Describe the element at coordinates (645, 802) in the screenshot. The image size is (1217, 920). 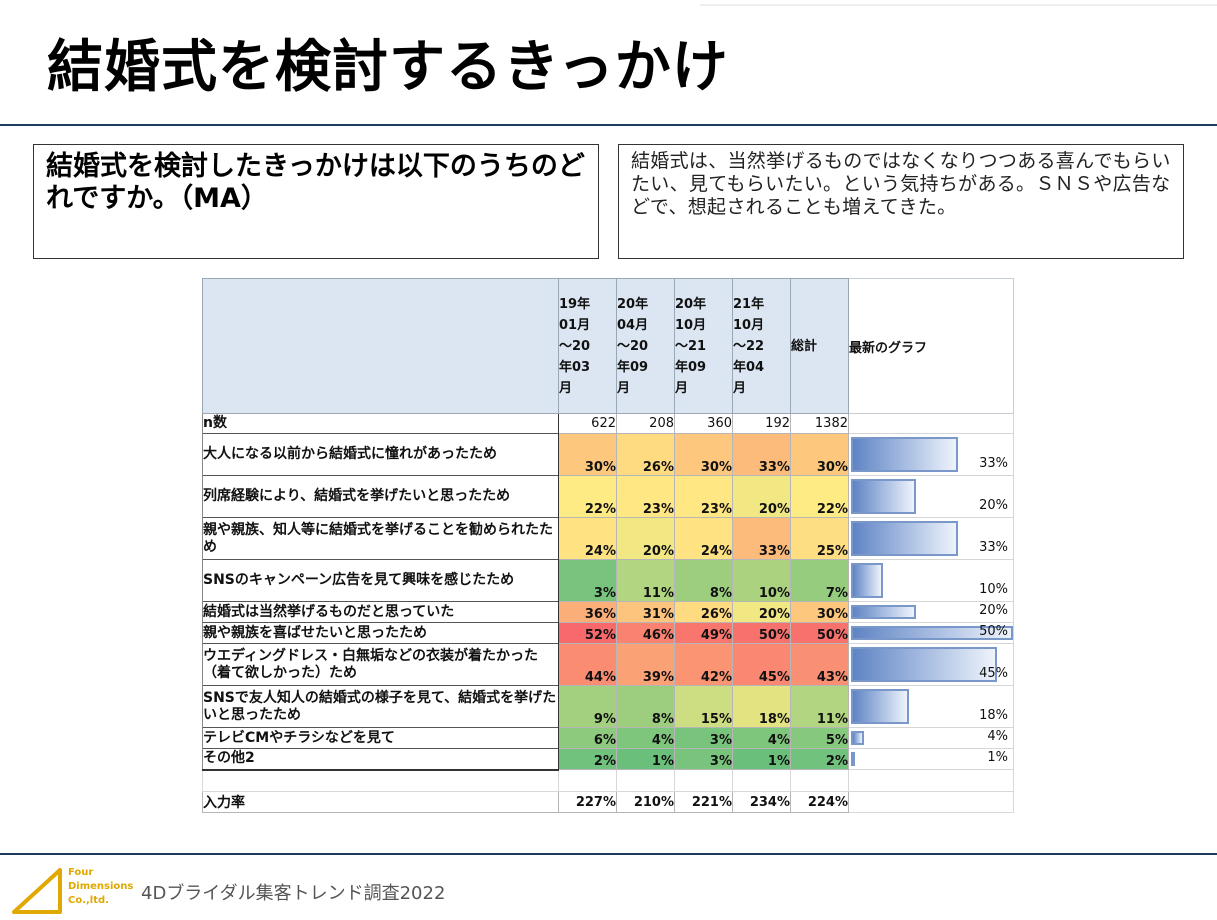
I see `input-rate-value: 210%` at that location.